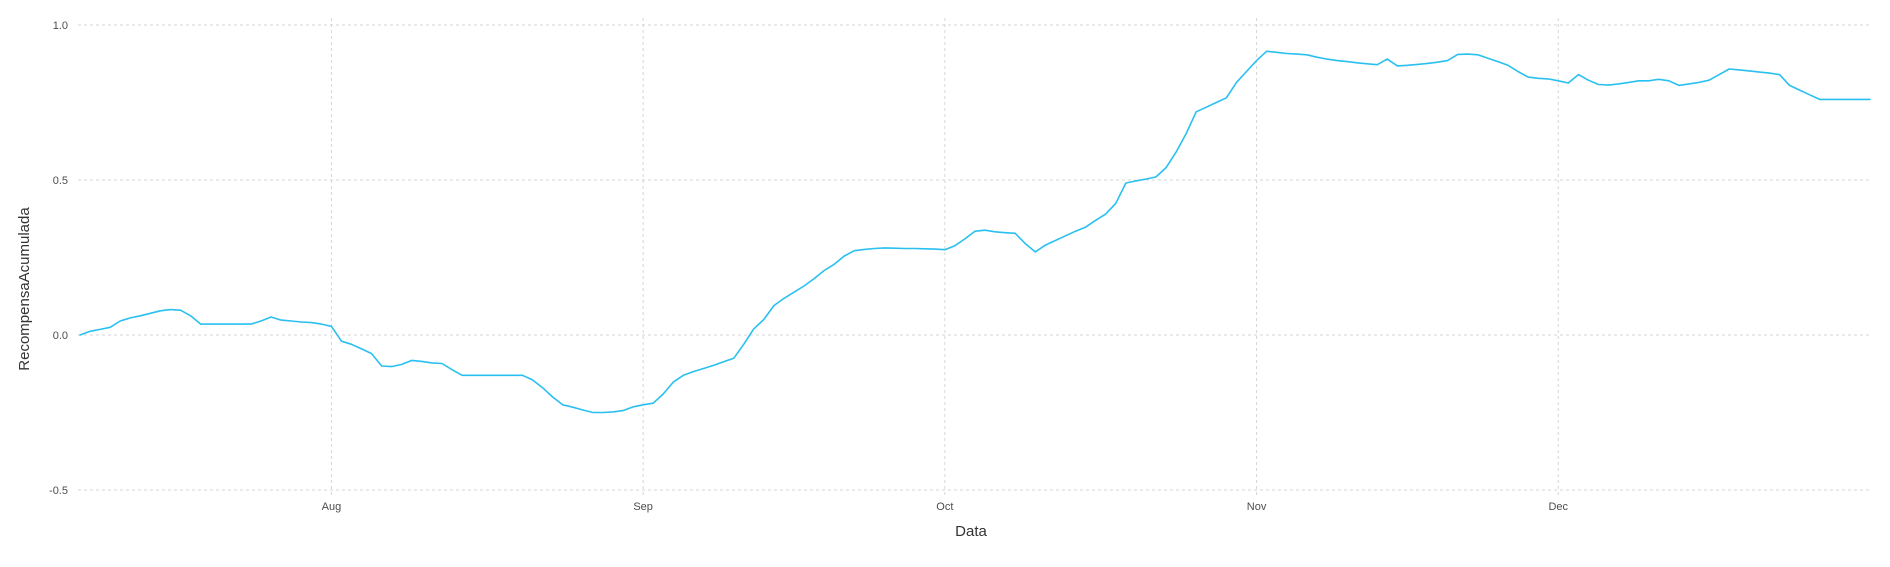 The image size is (1890, 567). I want to click on y-tick-label: 0.5, so click(60, 181).